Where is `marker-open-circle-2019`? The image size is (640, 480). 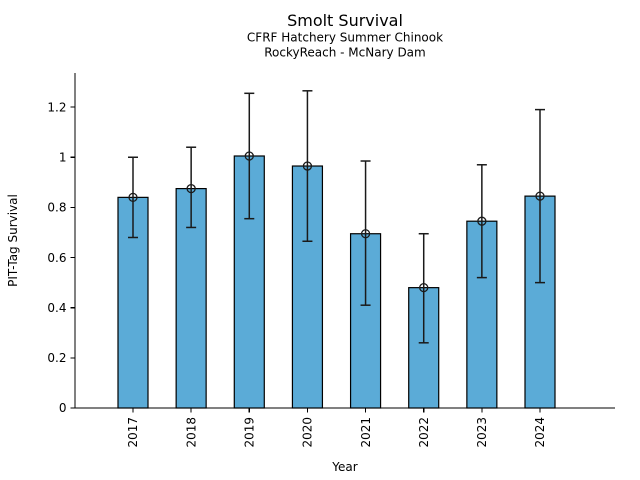
marker-open-circle-2019 is located at coordinates (249, 156).